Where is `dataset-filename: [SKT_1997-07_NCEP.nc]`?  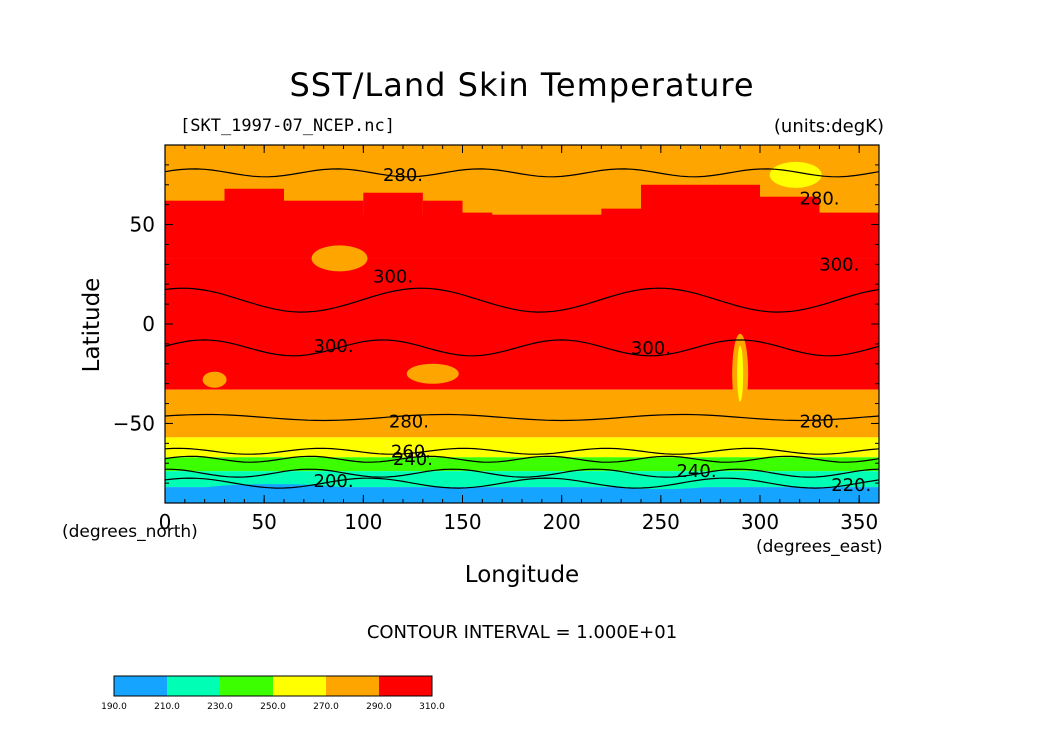
dataset-filename: [SKT_1997-07_NCEP.nc] is located at coordinates (287, 126).